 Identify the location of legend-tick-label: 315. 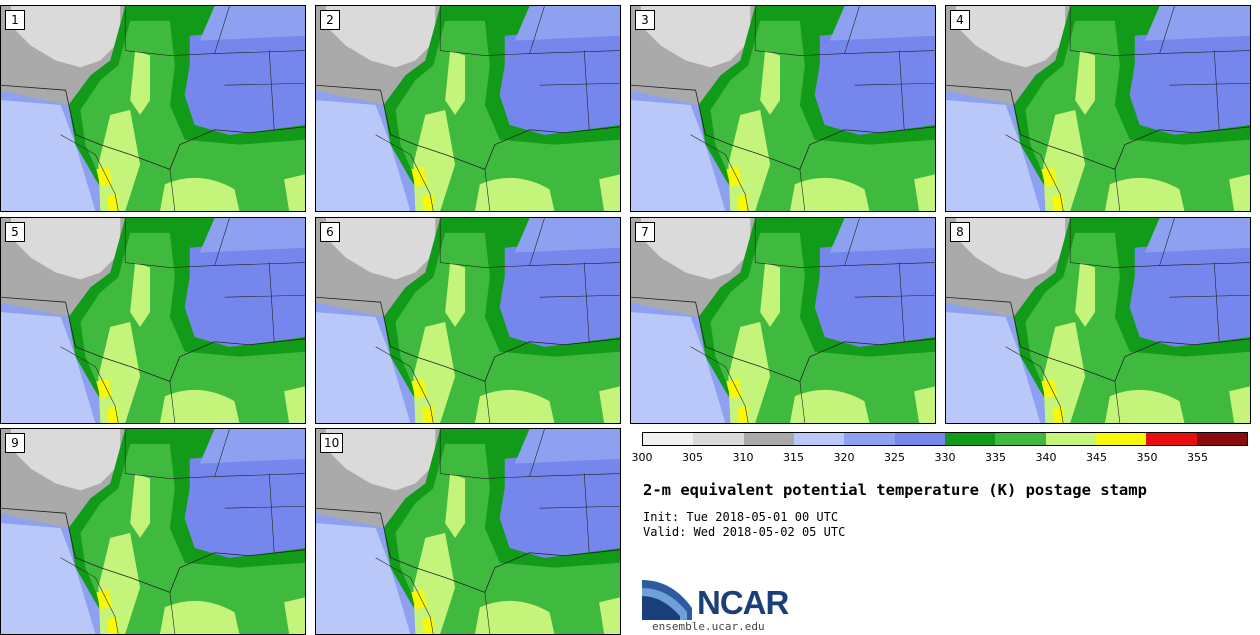
(793, 457).